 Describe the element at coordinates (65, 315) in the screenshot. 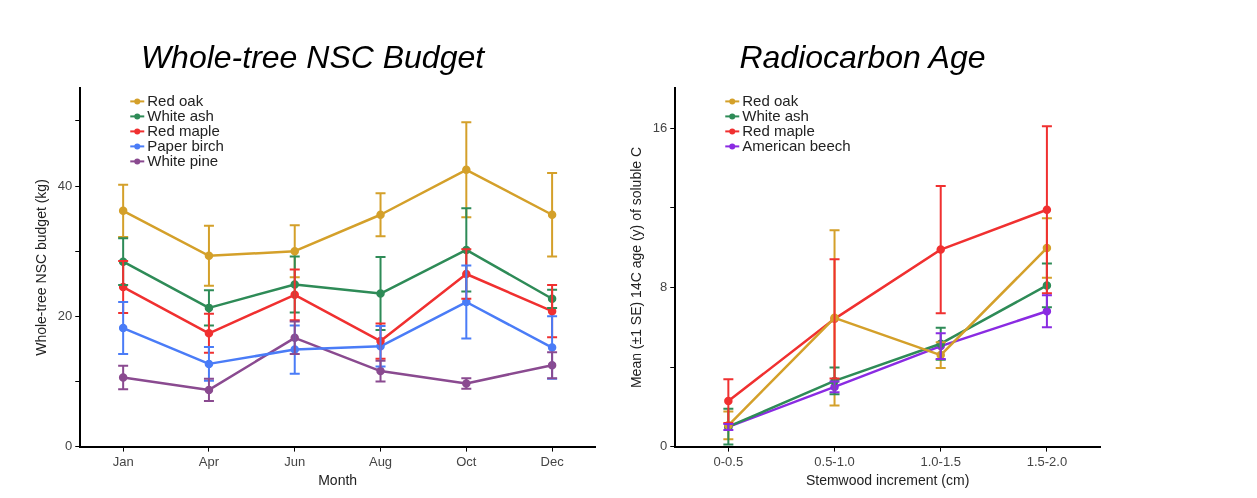

I see `y-tick-label: 20` at that location.